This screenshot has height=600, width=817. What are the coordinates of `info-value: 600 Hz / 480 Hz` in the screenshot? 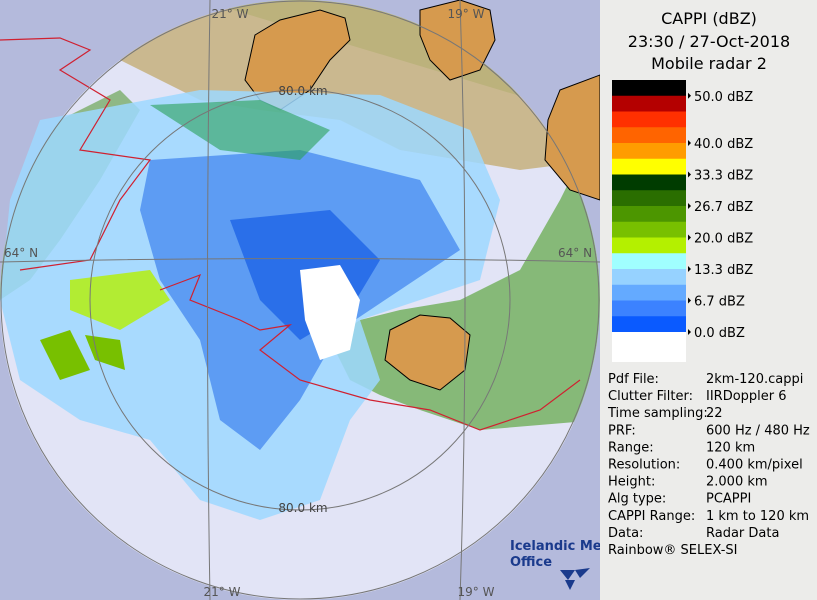 It's located at (758, 430).